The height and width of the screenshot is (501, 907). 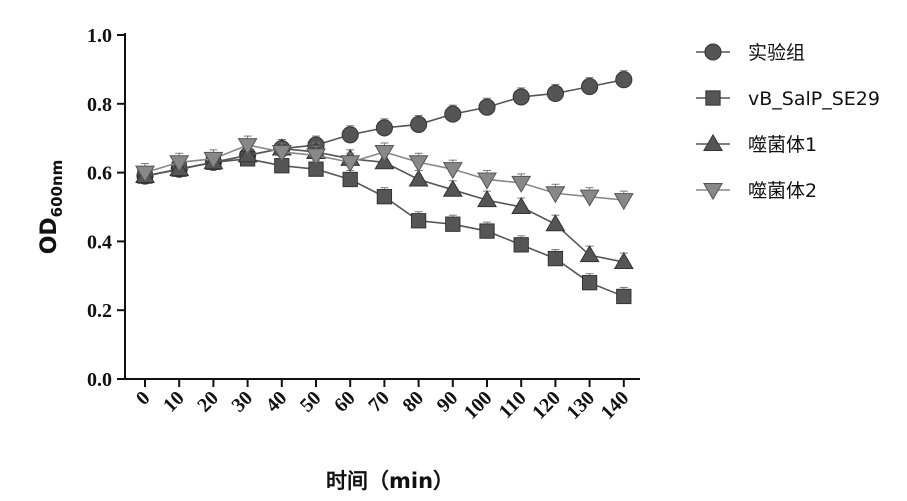 I want to click on x-tick-label: 70, so click(x=379, y=402).